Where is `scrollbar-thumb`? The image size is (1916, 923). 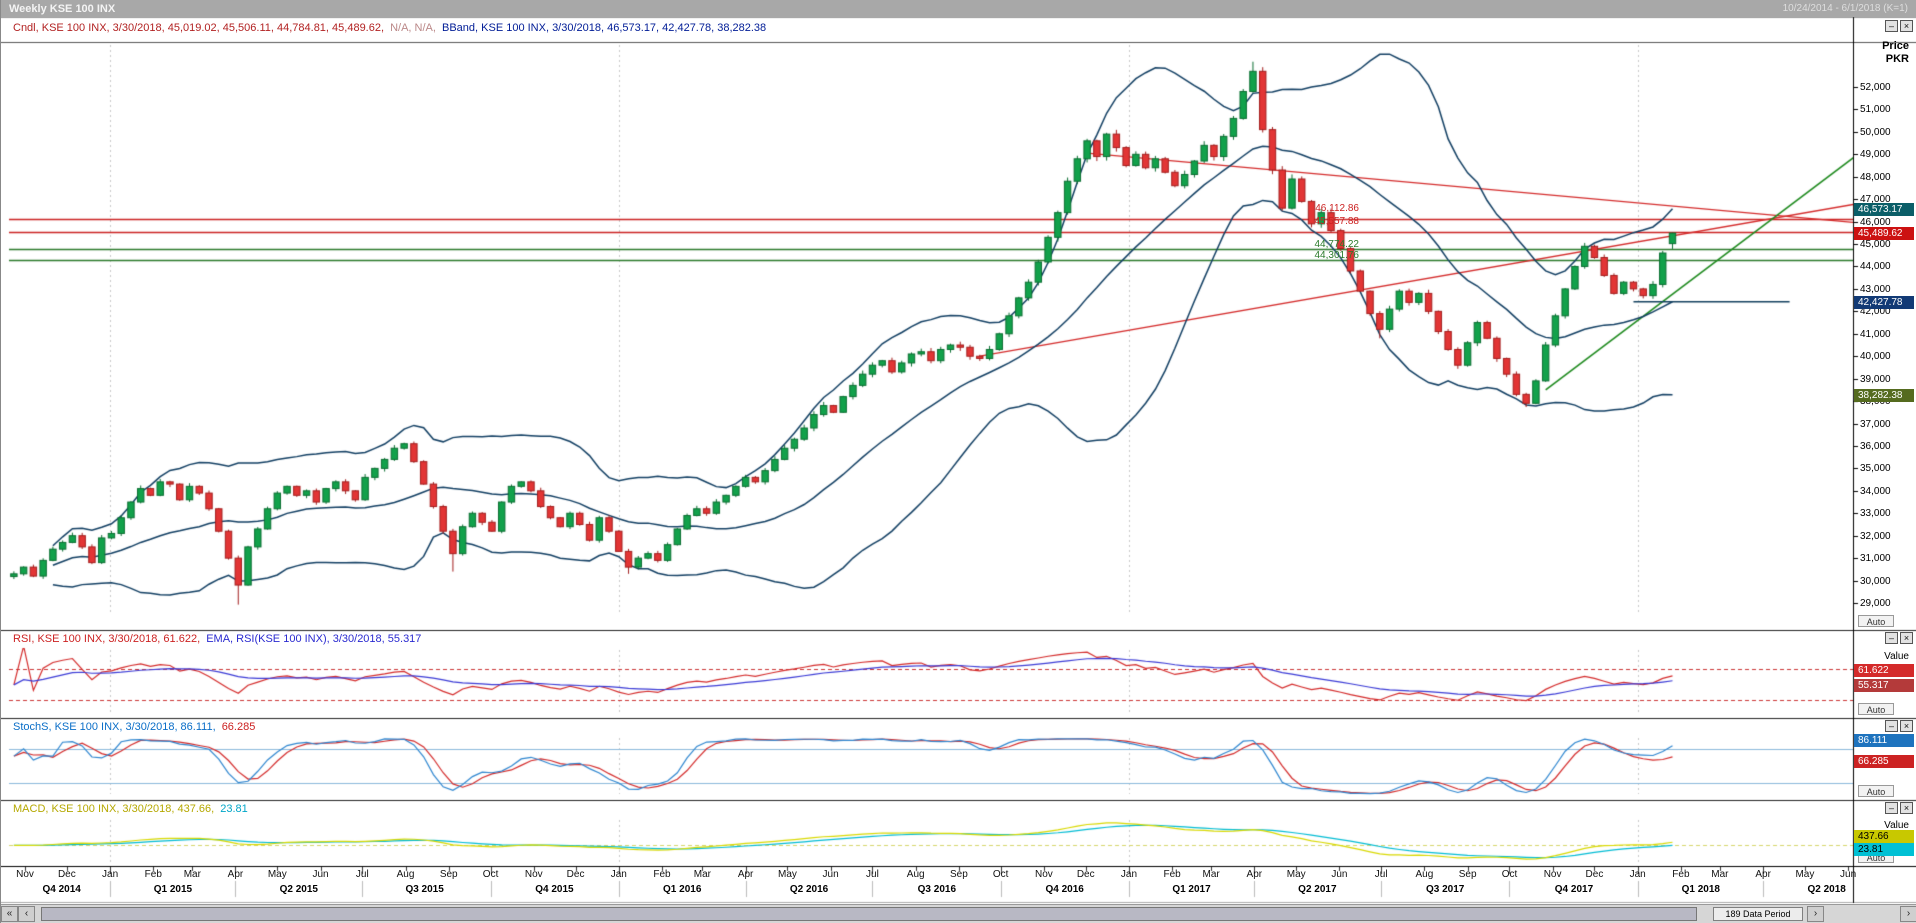
scrollbar-thumb is located at coordinates (869, 914).